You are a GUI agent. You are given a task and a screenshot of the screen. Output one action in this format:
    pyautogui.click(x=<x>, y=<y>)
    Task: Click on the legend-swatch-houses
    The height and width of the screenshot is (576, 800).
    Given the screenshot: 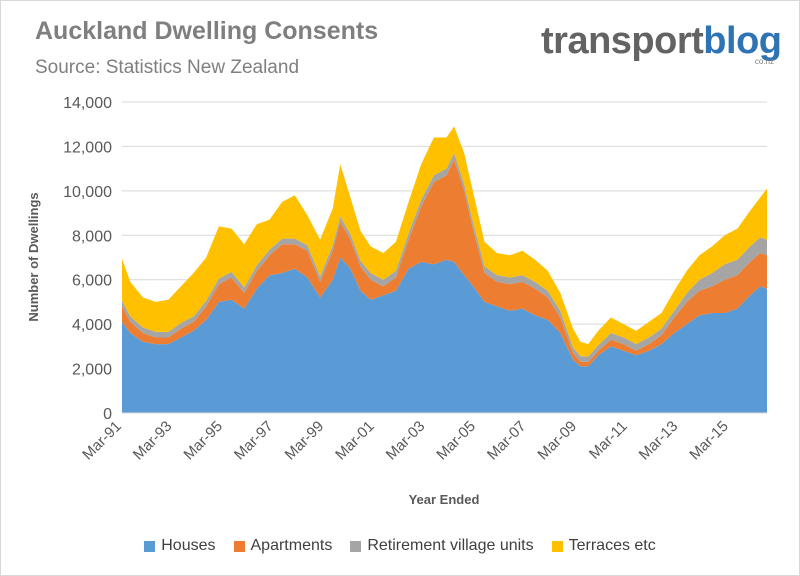 What is the action you would take?
    pyautogui.click(x=150, y=546)
    